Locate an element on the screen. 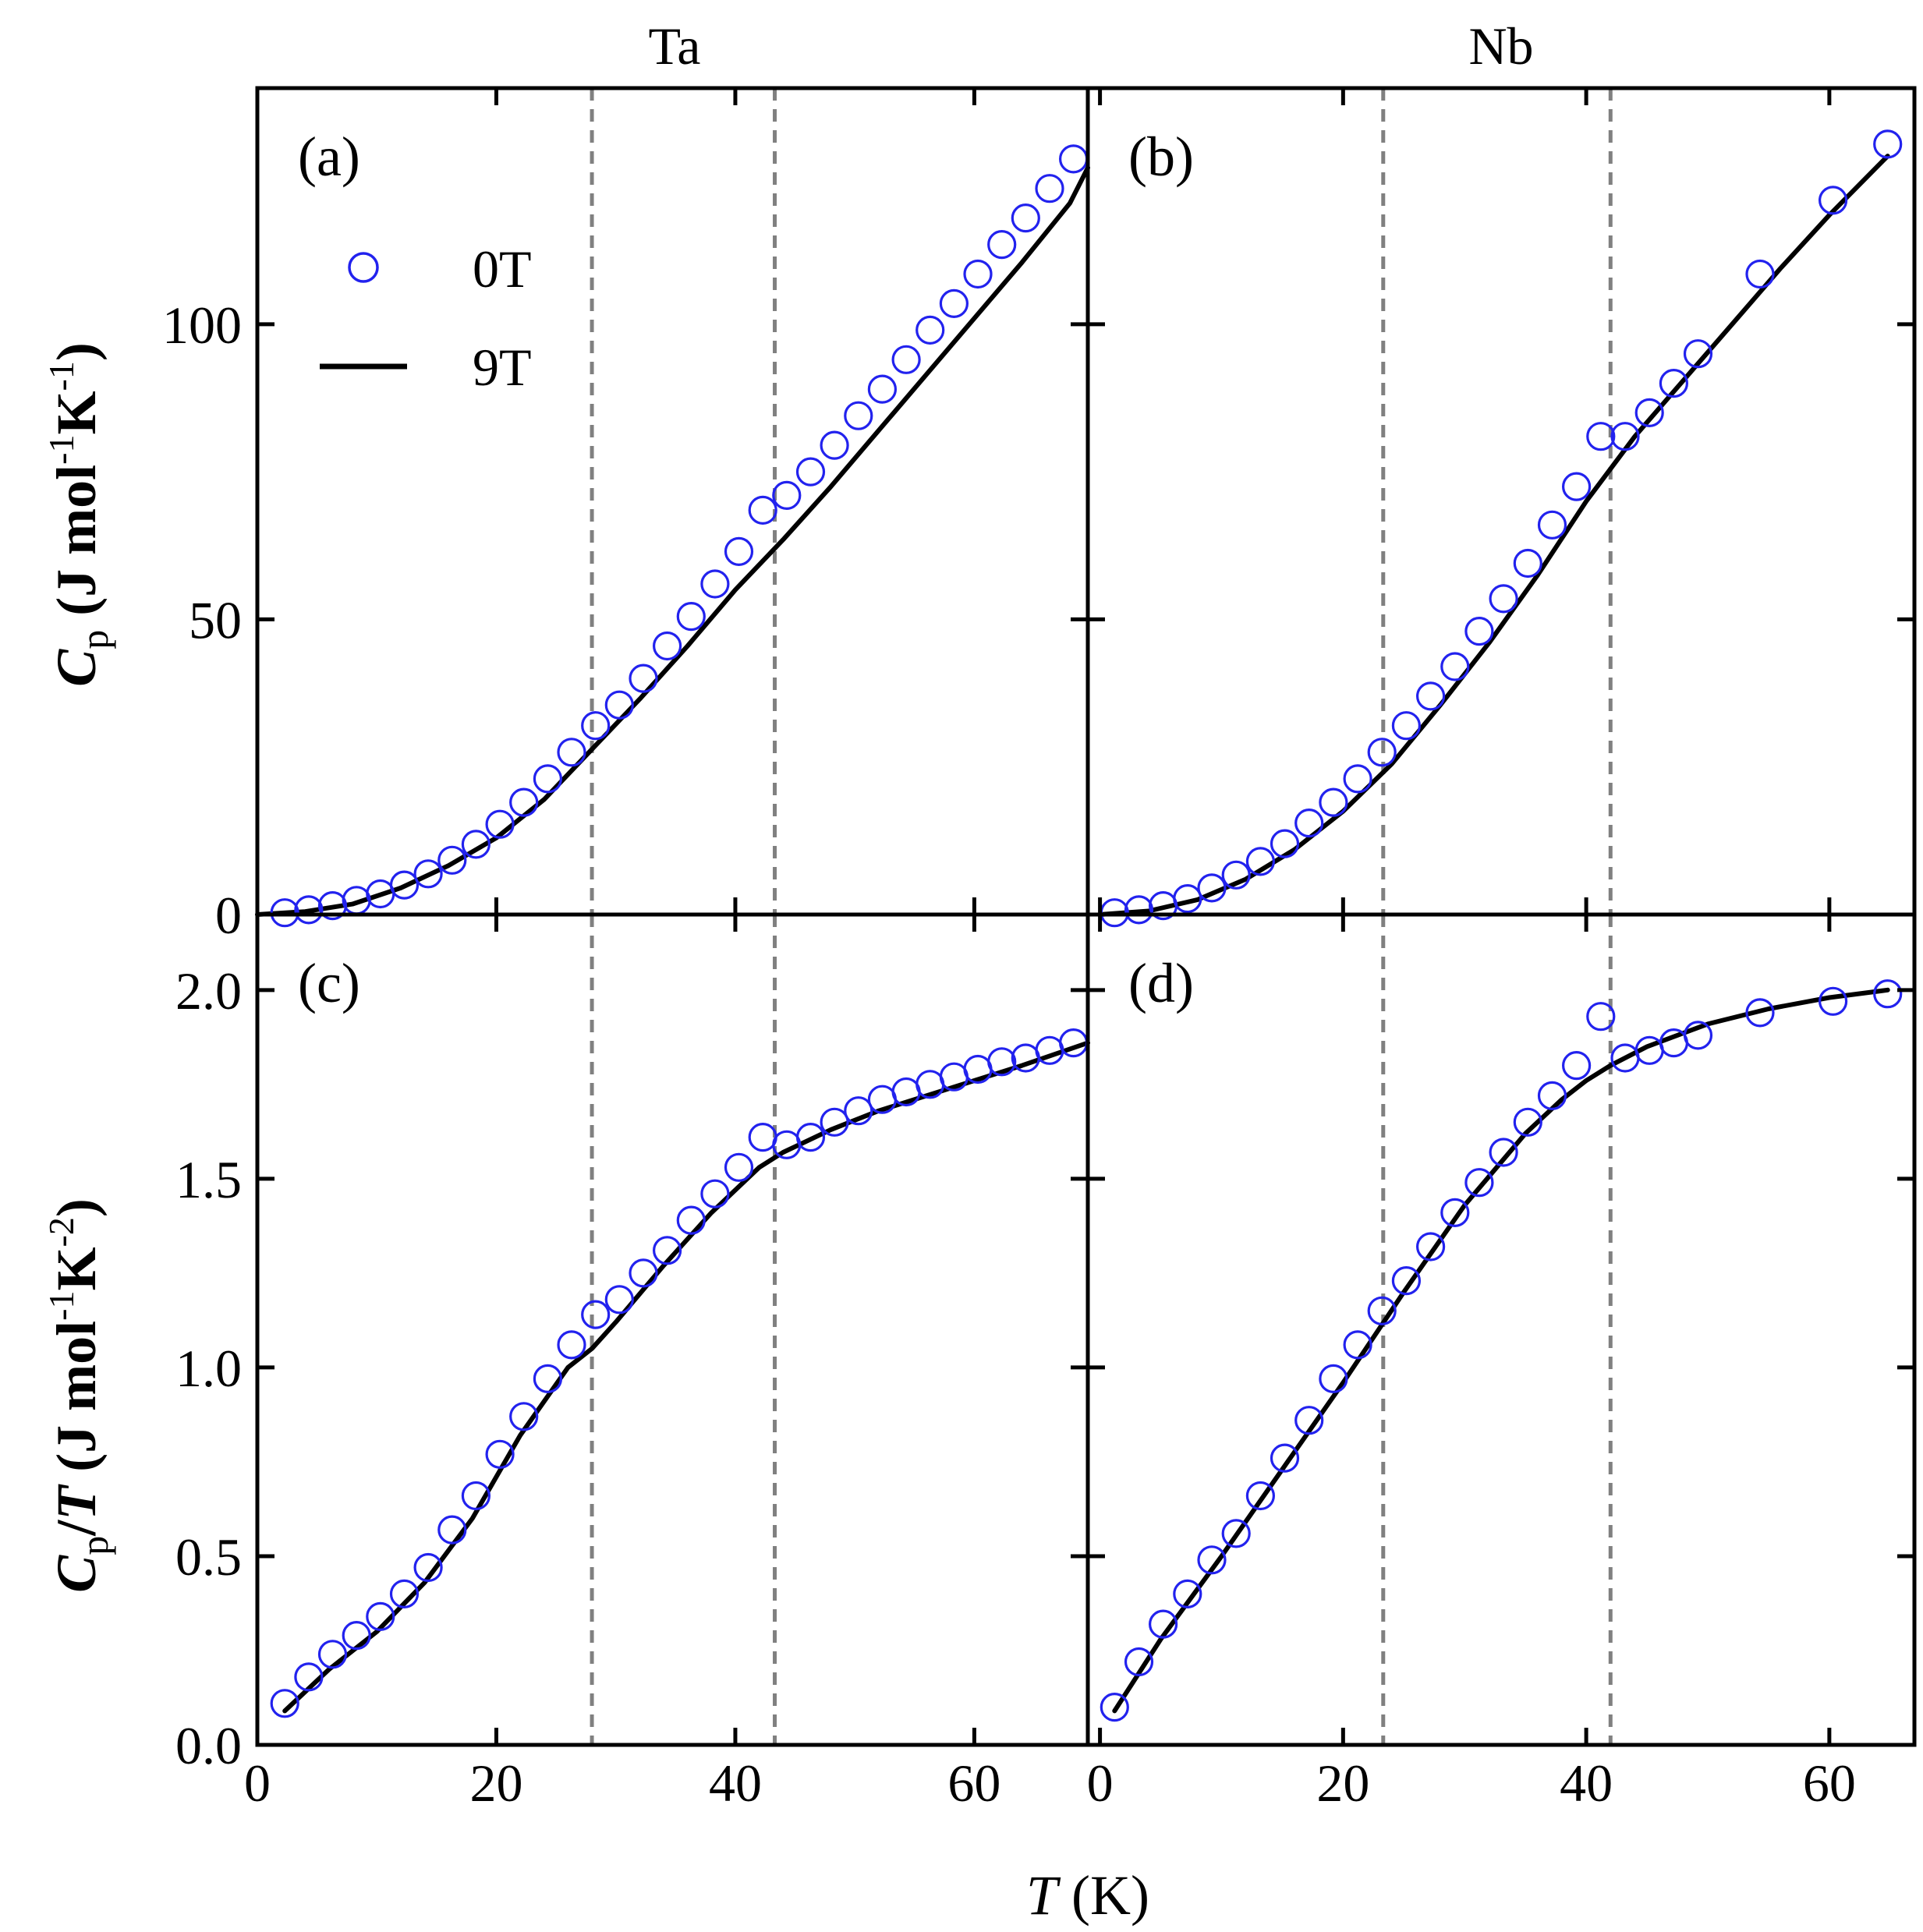  panel-label-b: (b) is located at coordinates (1161, 157).